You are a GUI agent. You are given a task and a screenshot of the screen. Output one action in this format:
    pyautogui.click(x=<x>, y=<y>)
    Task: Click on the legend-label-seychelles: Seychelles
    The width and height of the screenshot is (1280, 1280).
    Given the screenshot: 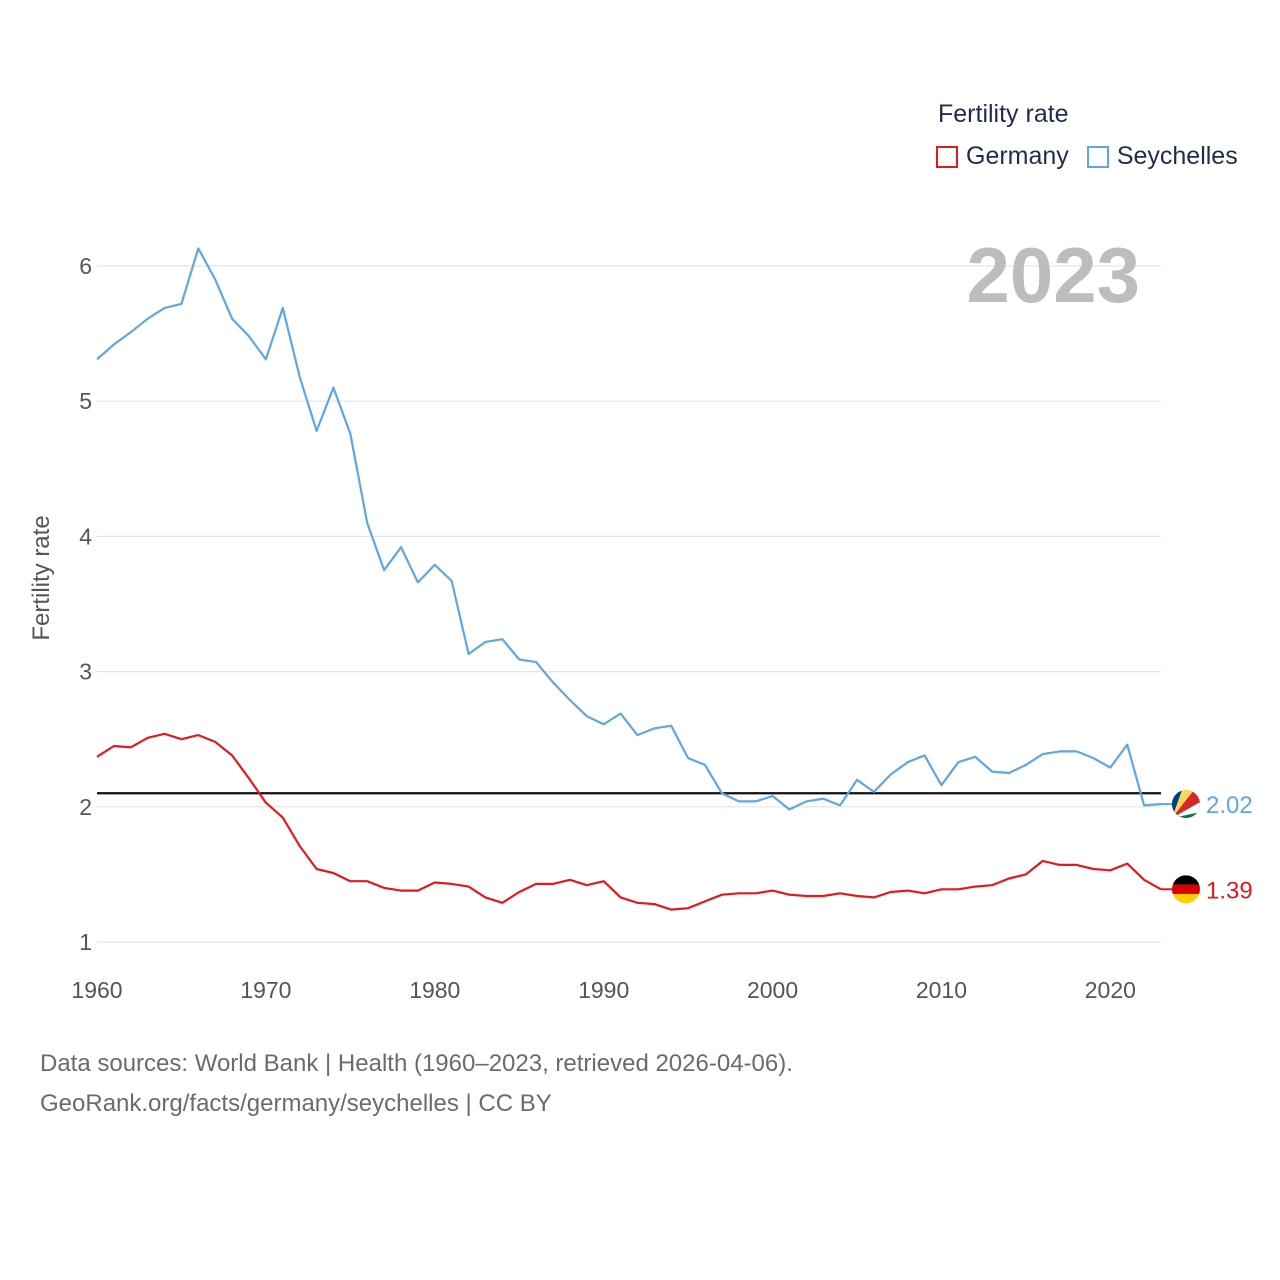 What is the action you would take?
    pyautogui.click(x=1177, y=156)
    